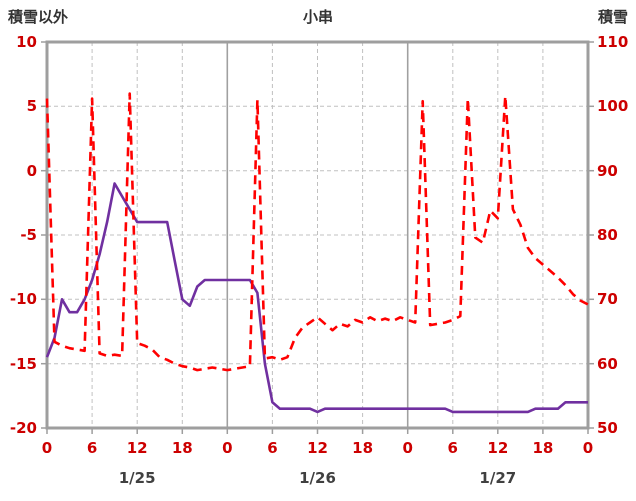 The height and width of the screenshot is (501, 636). I want to click on left-axis-title: 積雪以外, so click(38, 17).